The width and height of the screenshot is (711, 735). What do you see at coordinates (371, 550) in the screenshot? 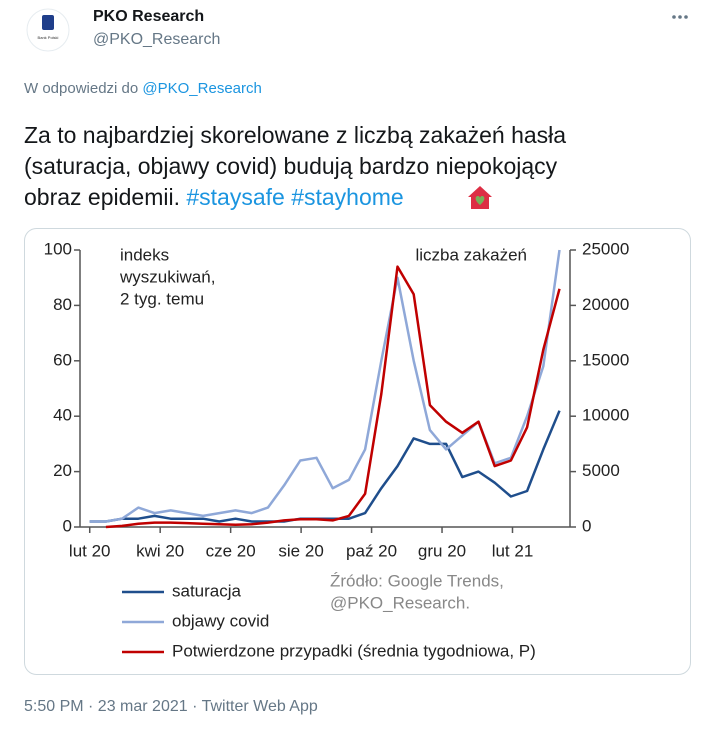
I see `x-tick-label: paź 20` at bounding box center [371, 550].